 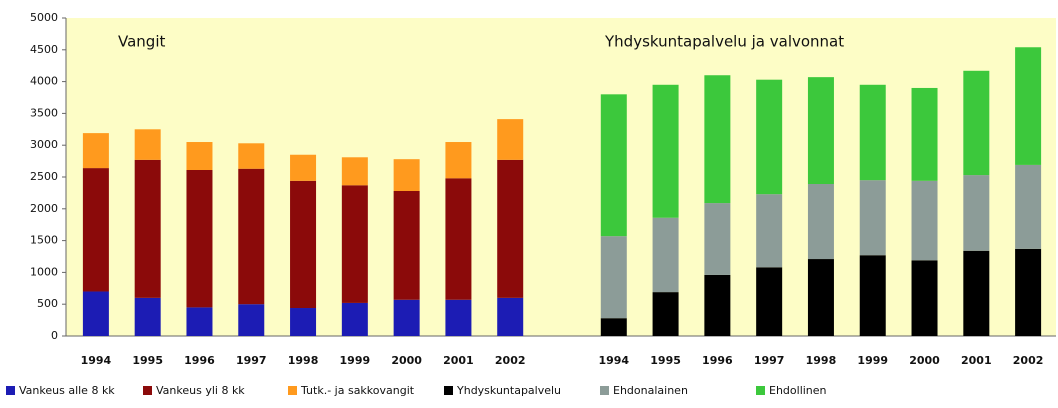 I want to click on y-tick-label: 1000, so click(x=44, y=271).